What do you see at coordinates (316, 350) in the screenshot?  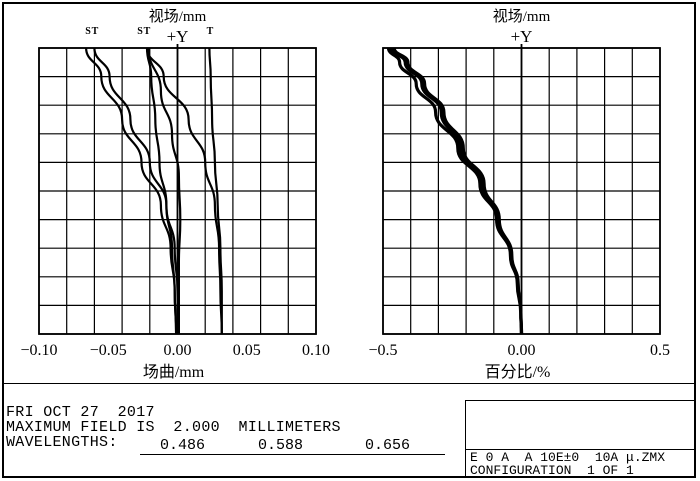 I see `x-tick-label: 0.10` at bounding box center [316, 350].